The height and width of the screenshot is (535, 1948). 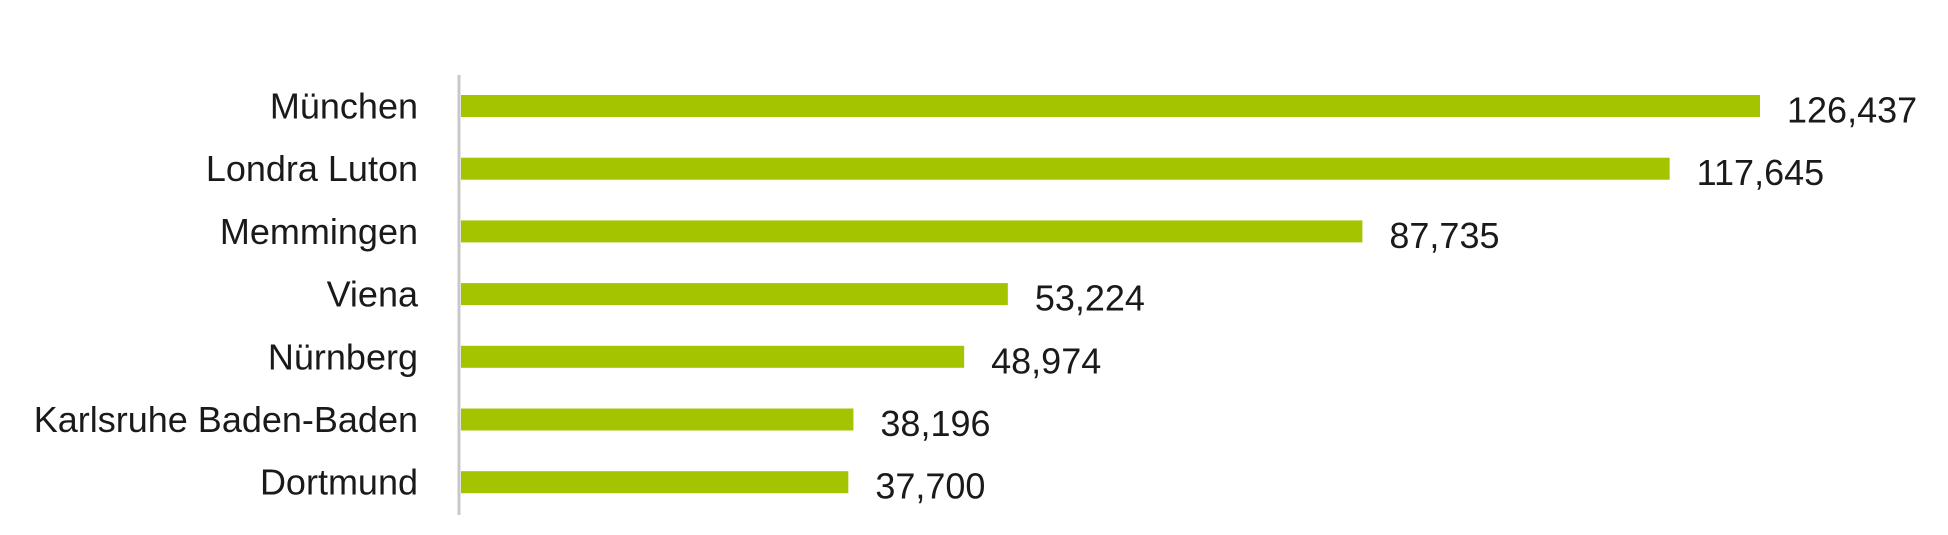 What do you see at coordinates (312, 168) in the screenshot?
I see `category-label: Londra Luton` at bounding box center [312, 168].